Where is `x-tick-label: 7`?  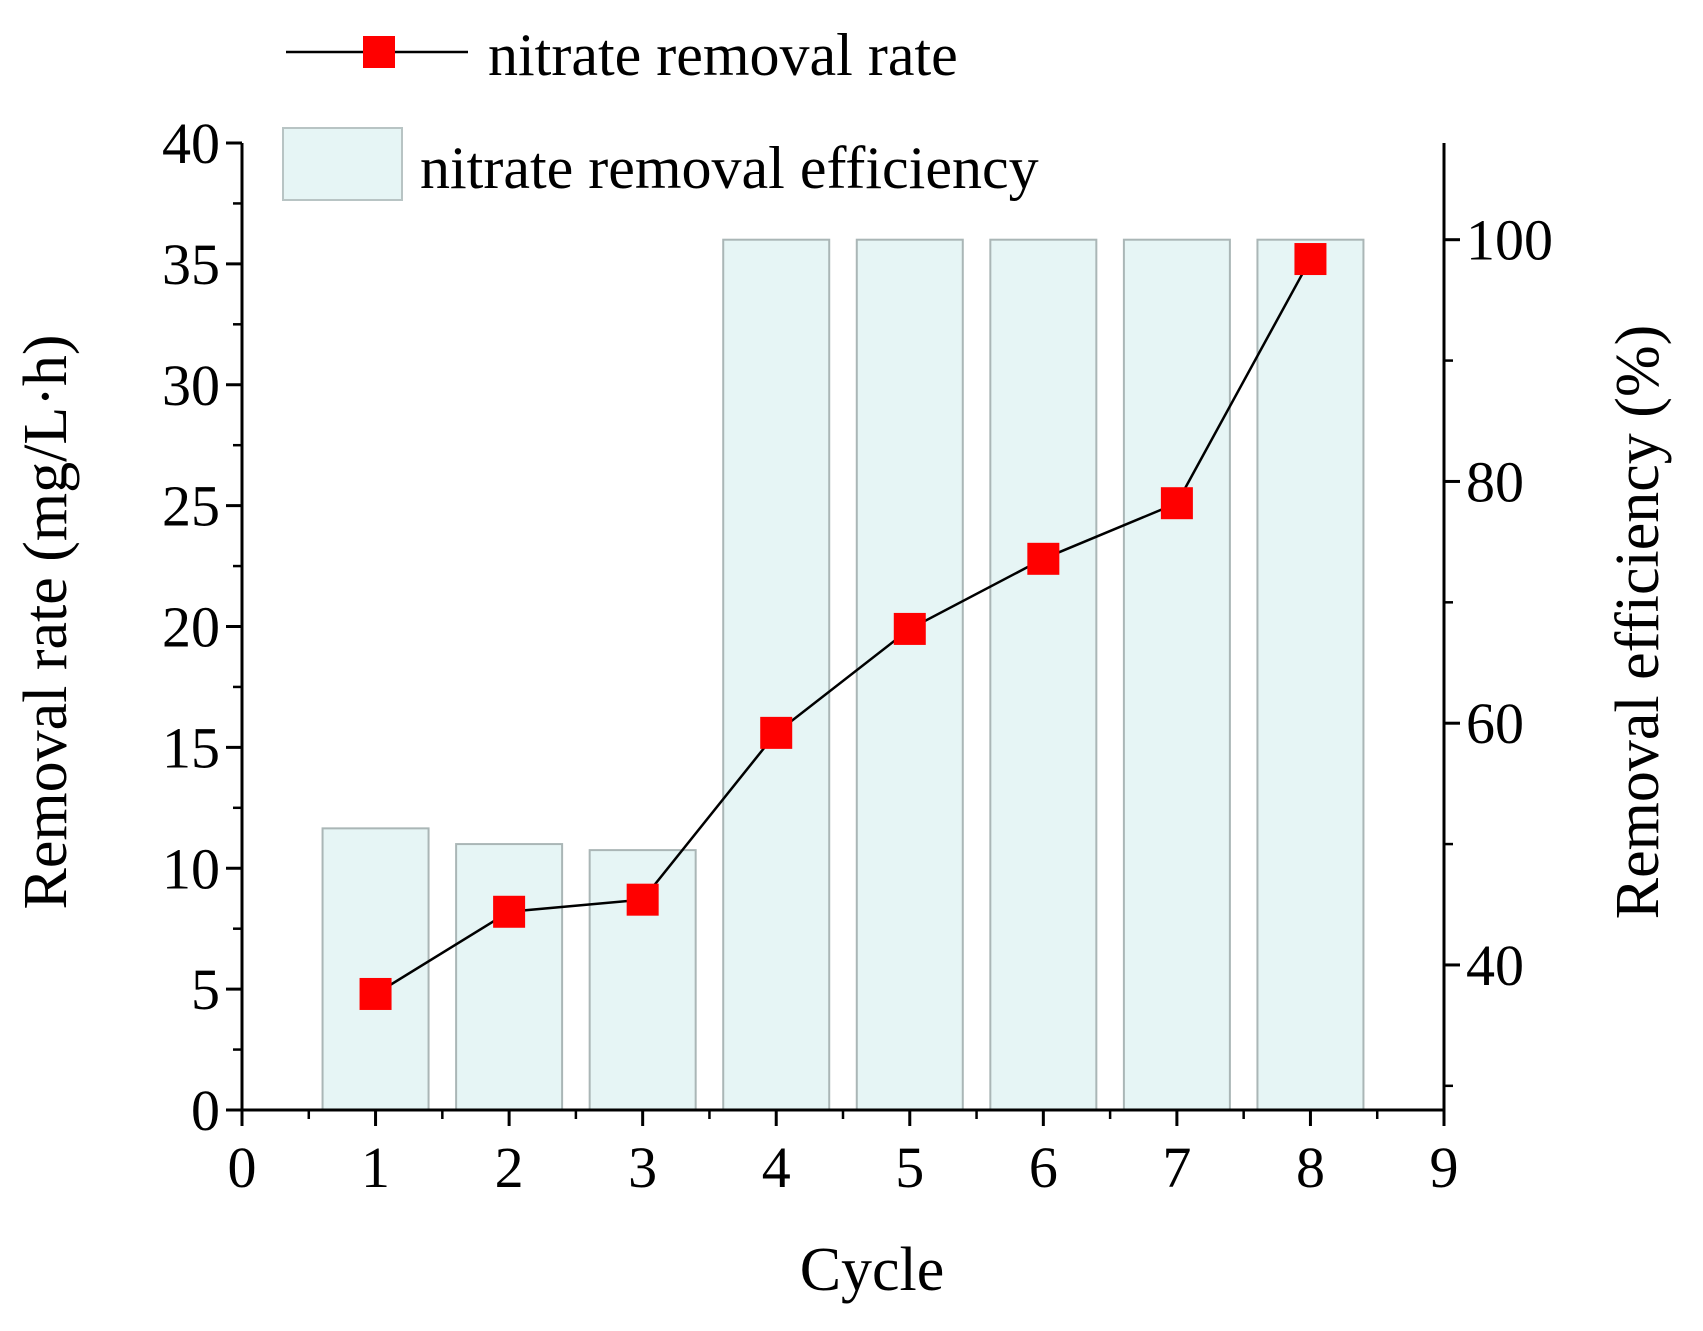 x-tick-label: 7 is located at coordinates (1176, 1167).